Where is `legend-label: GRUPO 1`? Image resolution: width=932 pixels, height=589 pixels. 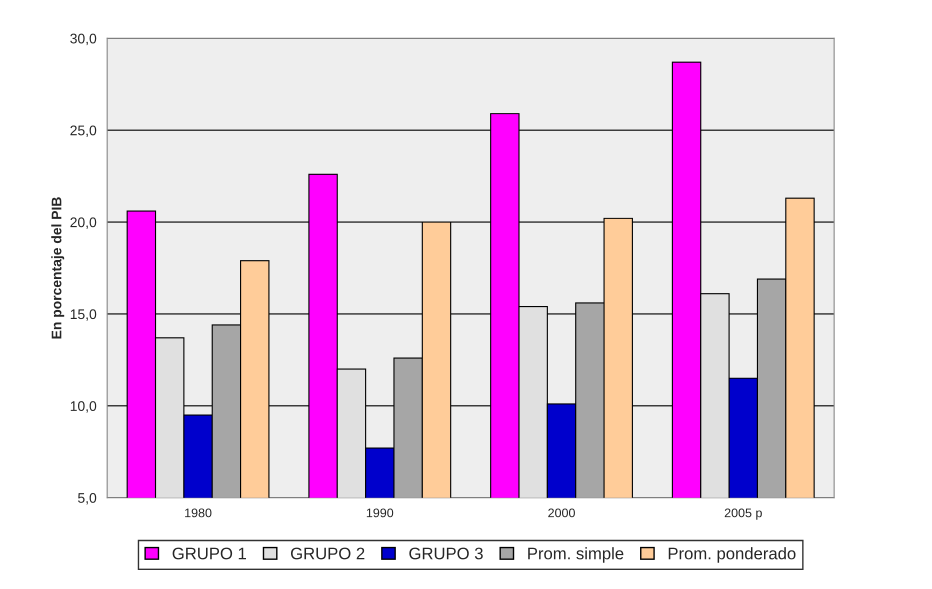 legend-label: GRUPO 1 is located at coordinates (209, 554).